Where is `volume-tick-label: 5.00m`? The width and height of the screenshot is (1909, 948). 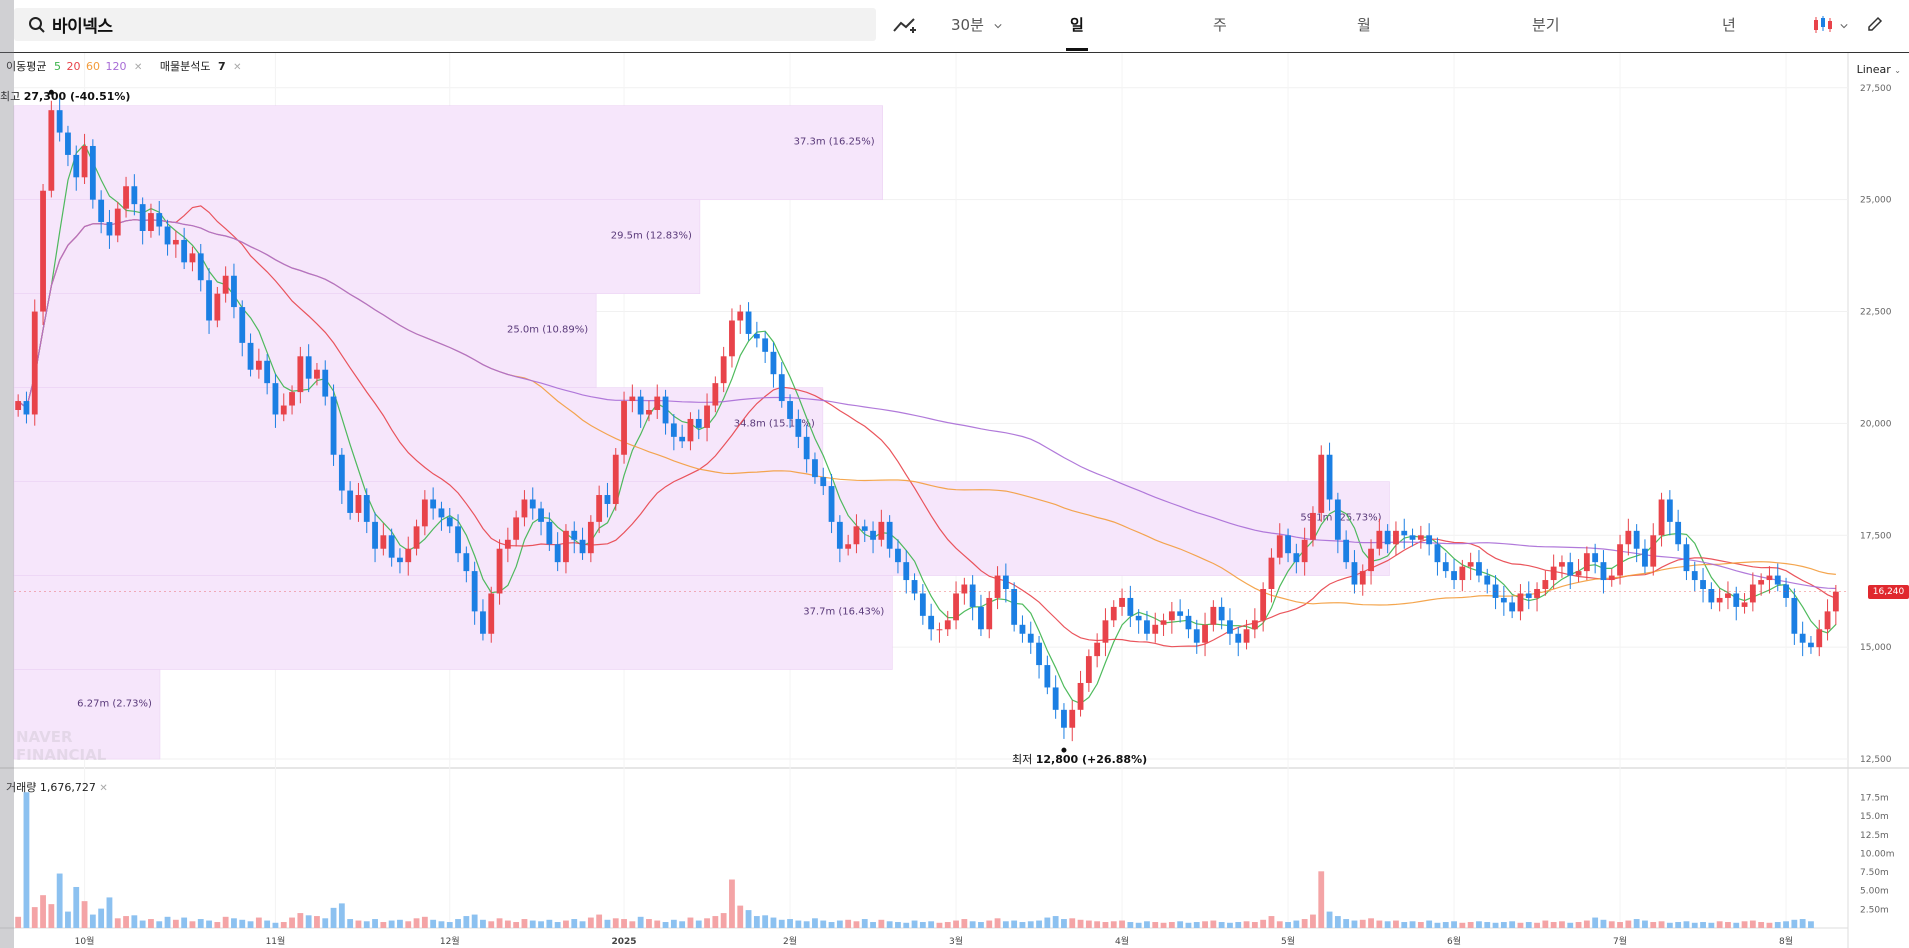
volume-tick-label: 5.00m is located at coordinates (1874, 892).